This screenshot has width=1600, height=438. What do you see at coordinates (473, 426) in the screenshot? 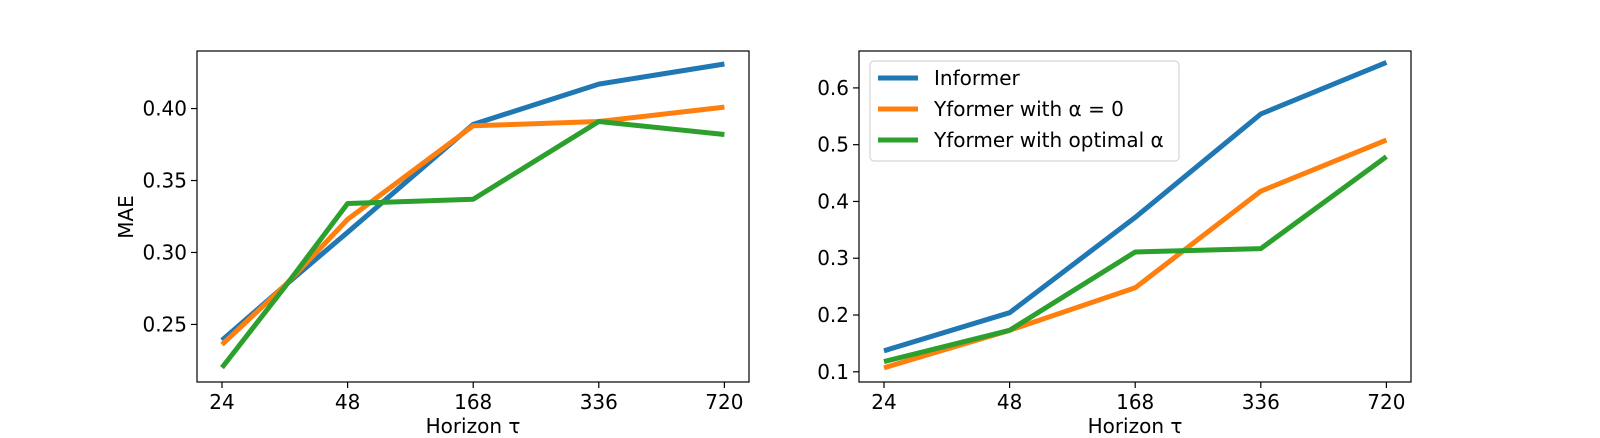
I see `left-x-axis-label: Horizon τ` at bounding box center [473, 426].